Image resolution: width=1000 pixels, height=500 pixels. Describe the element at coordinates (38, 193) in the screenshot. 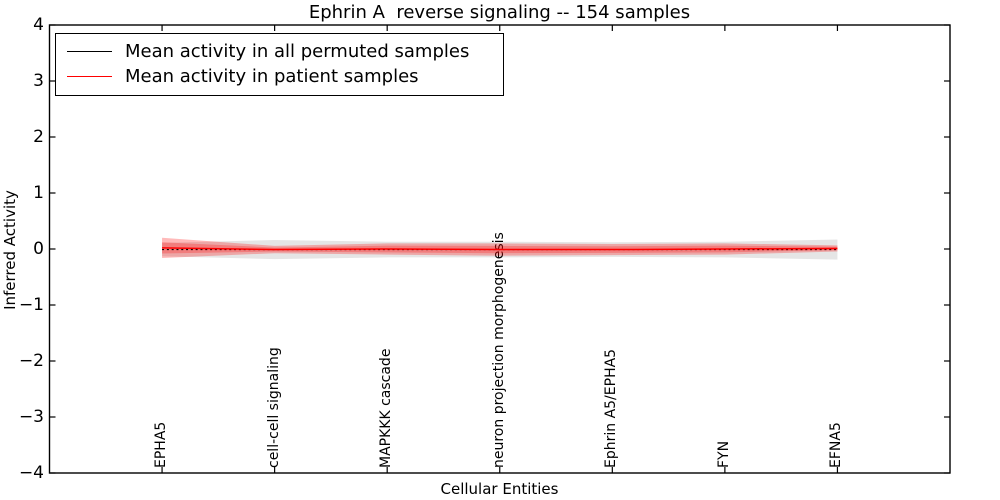

I see `y-tick-label-1: 1` at that location.